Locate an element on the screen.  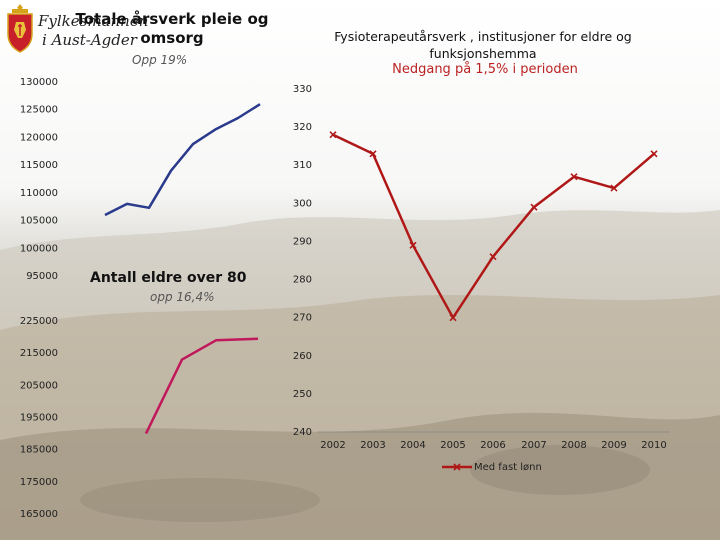
brand-line-1: Fylkesmannen is located at coordinates (93, 21).